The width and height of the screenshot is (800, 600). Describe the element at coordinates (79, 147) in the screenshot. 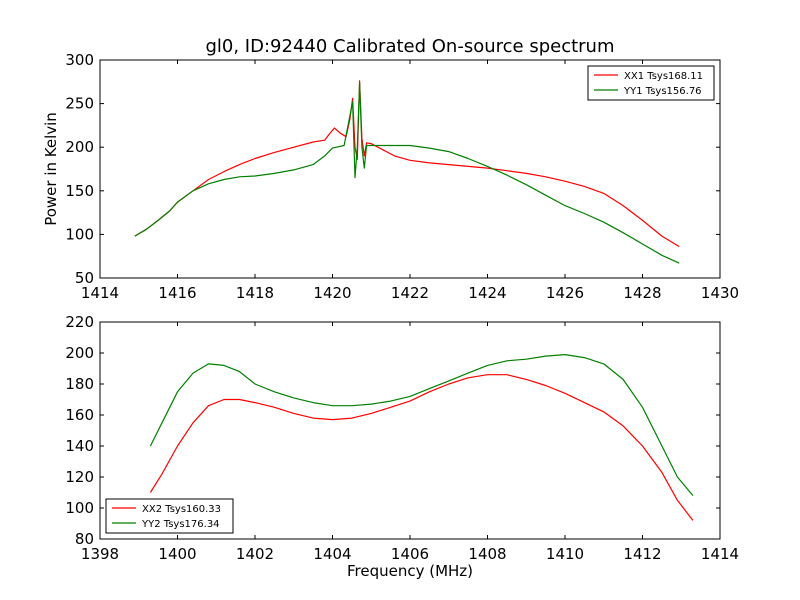

I see `top-y-tick-label: 200` at that location.